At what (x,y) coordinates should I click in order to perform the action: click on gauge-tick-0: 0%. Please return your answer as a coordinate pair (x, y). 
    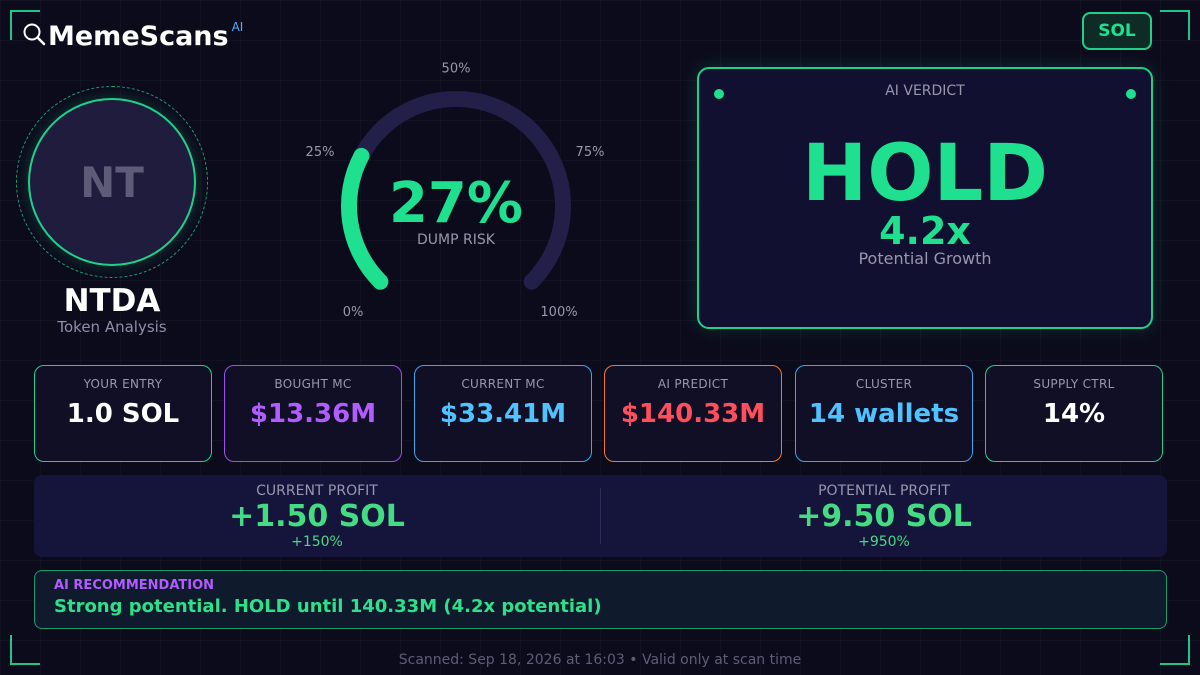
    Looking at the image, I should click on (353, 312).